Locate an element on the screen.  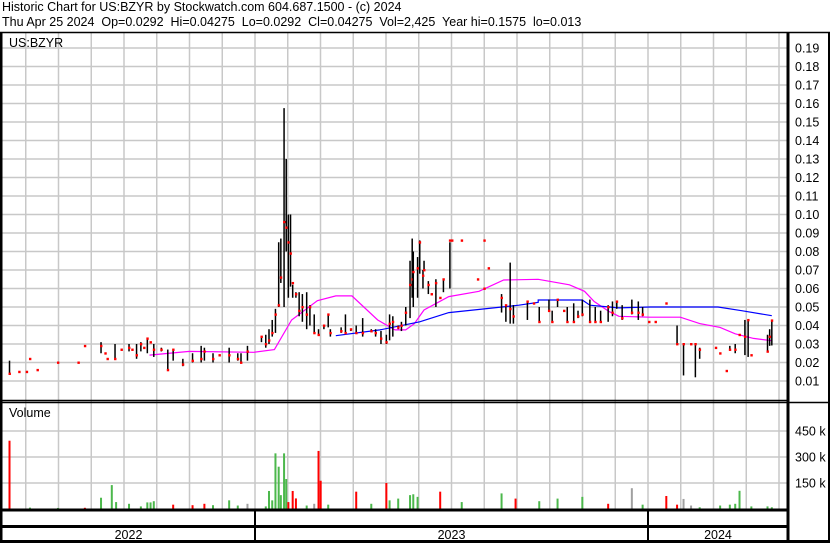
volume-tick-label: 150 k is located at coordinates (810, 484).